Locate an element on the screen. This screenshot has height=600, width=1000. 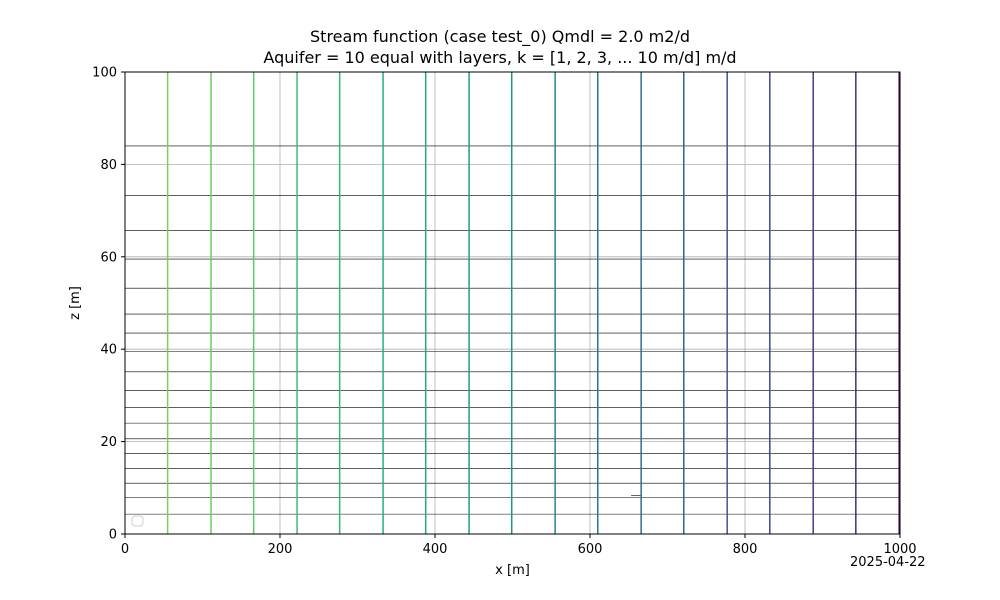
legend-box is located at coordinates (137, 521).